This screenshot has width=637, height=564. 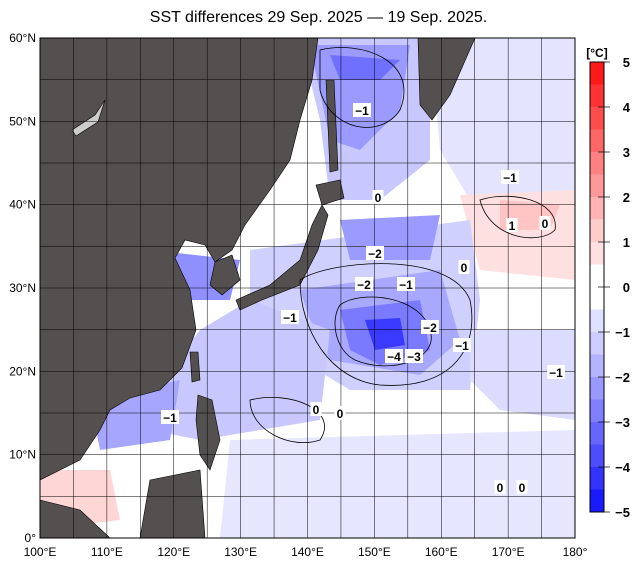 I want to click on lon-tick-label: 180°, so click(x=575, y=552).